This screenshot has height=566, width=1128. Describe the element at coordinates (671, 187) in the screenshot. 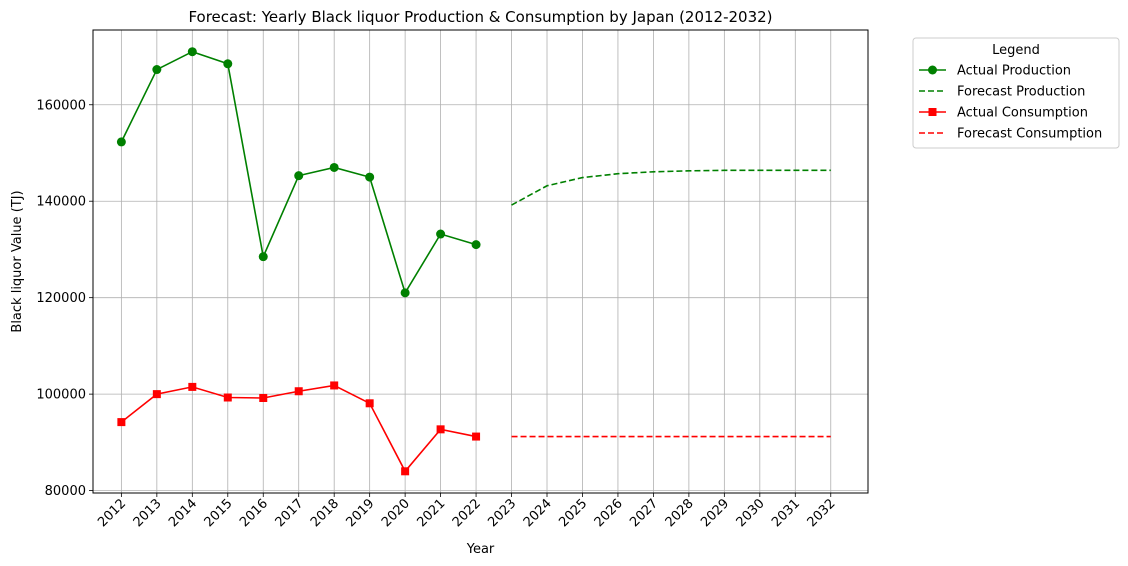

I see `forecast-production-line` at that location.